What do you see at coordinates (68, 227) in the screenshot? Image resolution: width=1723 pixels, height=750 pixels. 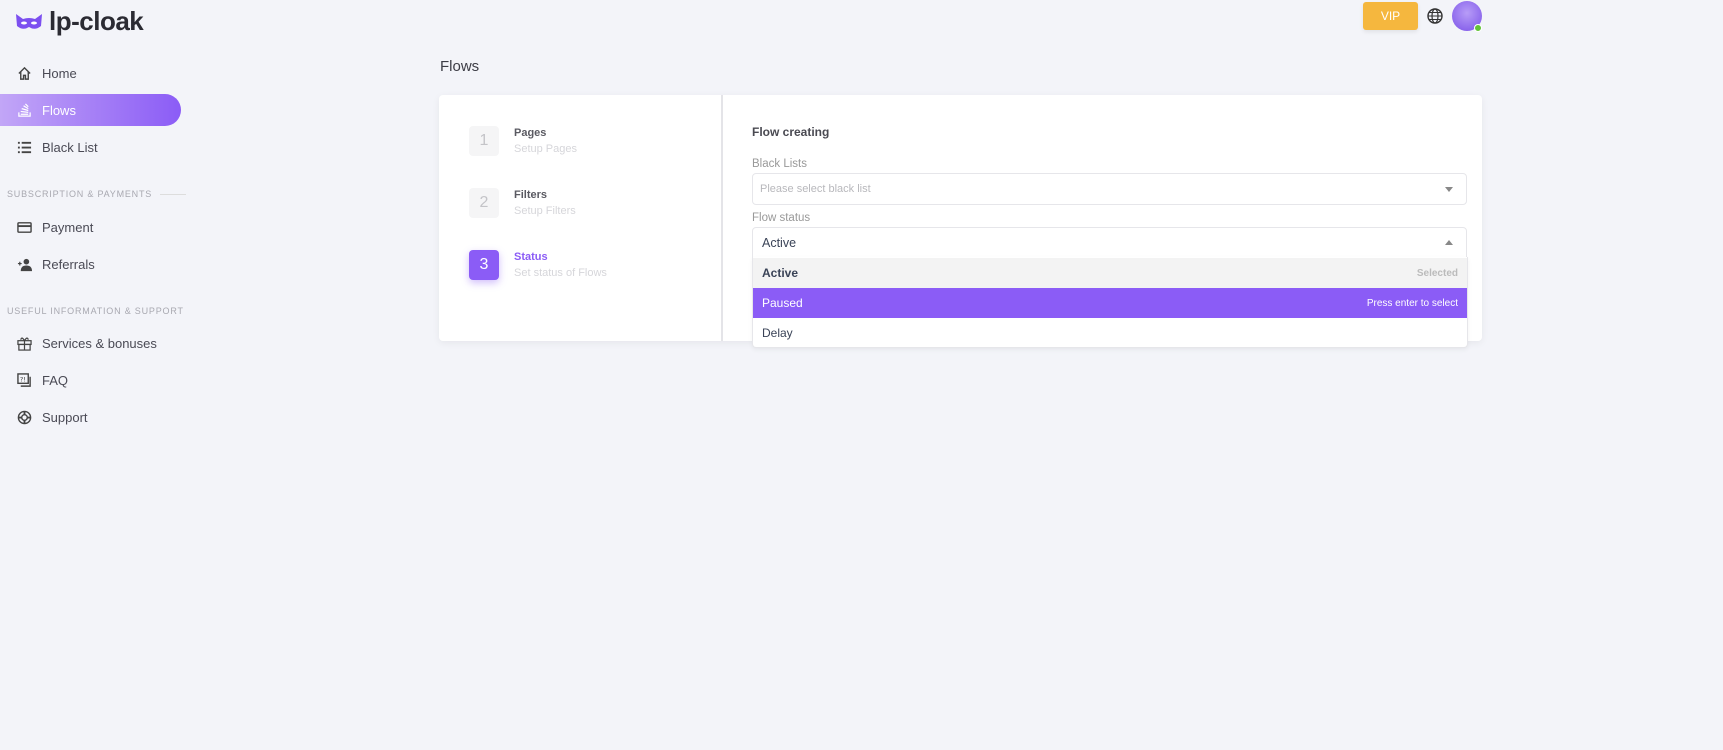 I see `sidebar-item-label: Payment` at bounding box center [68, 227].